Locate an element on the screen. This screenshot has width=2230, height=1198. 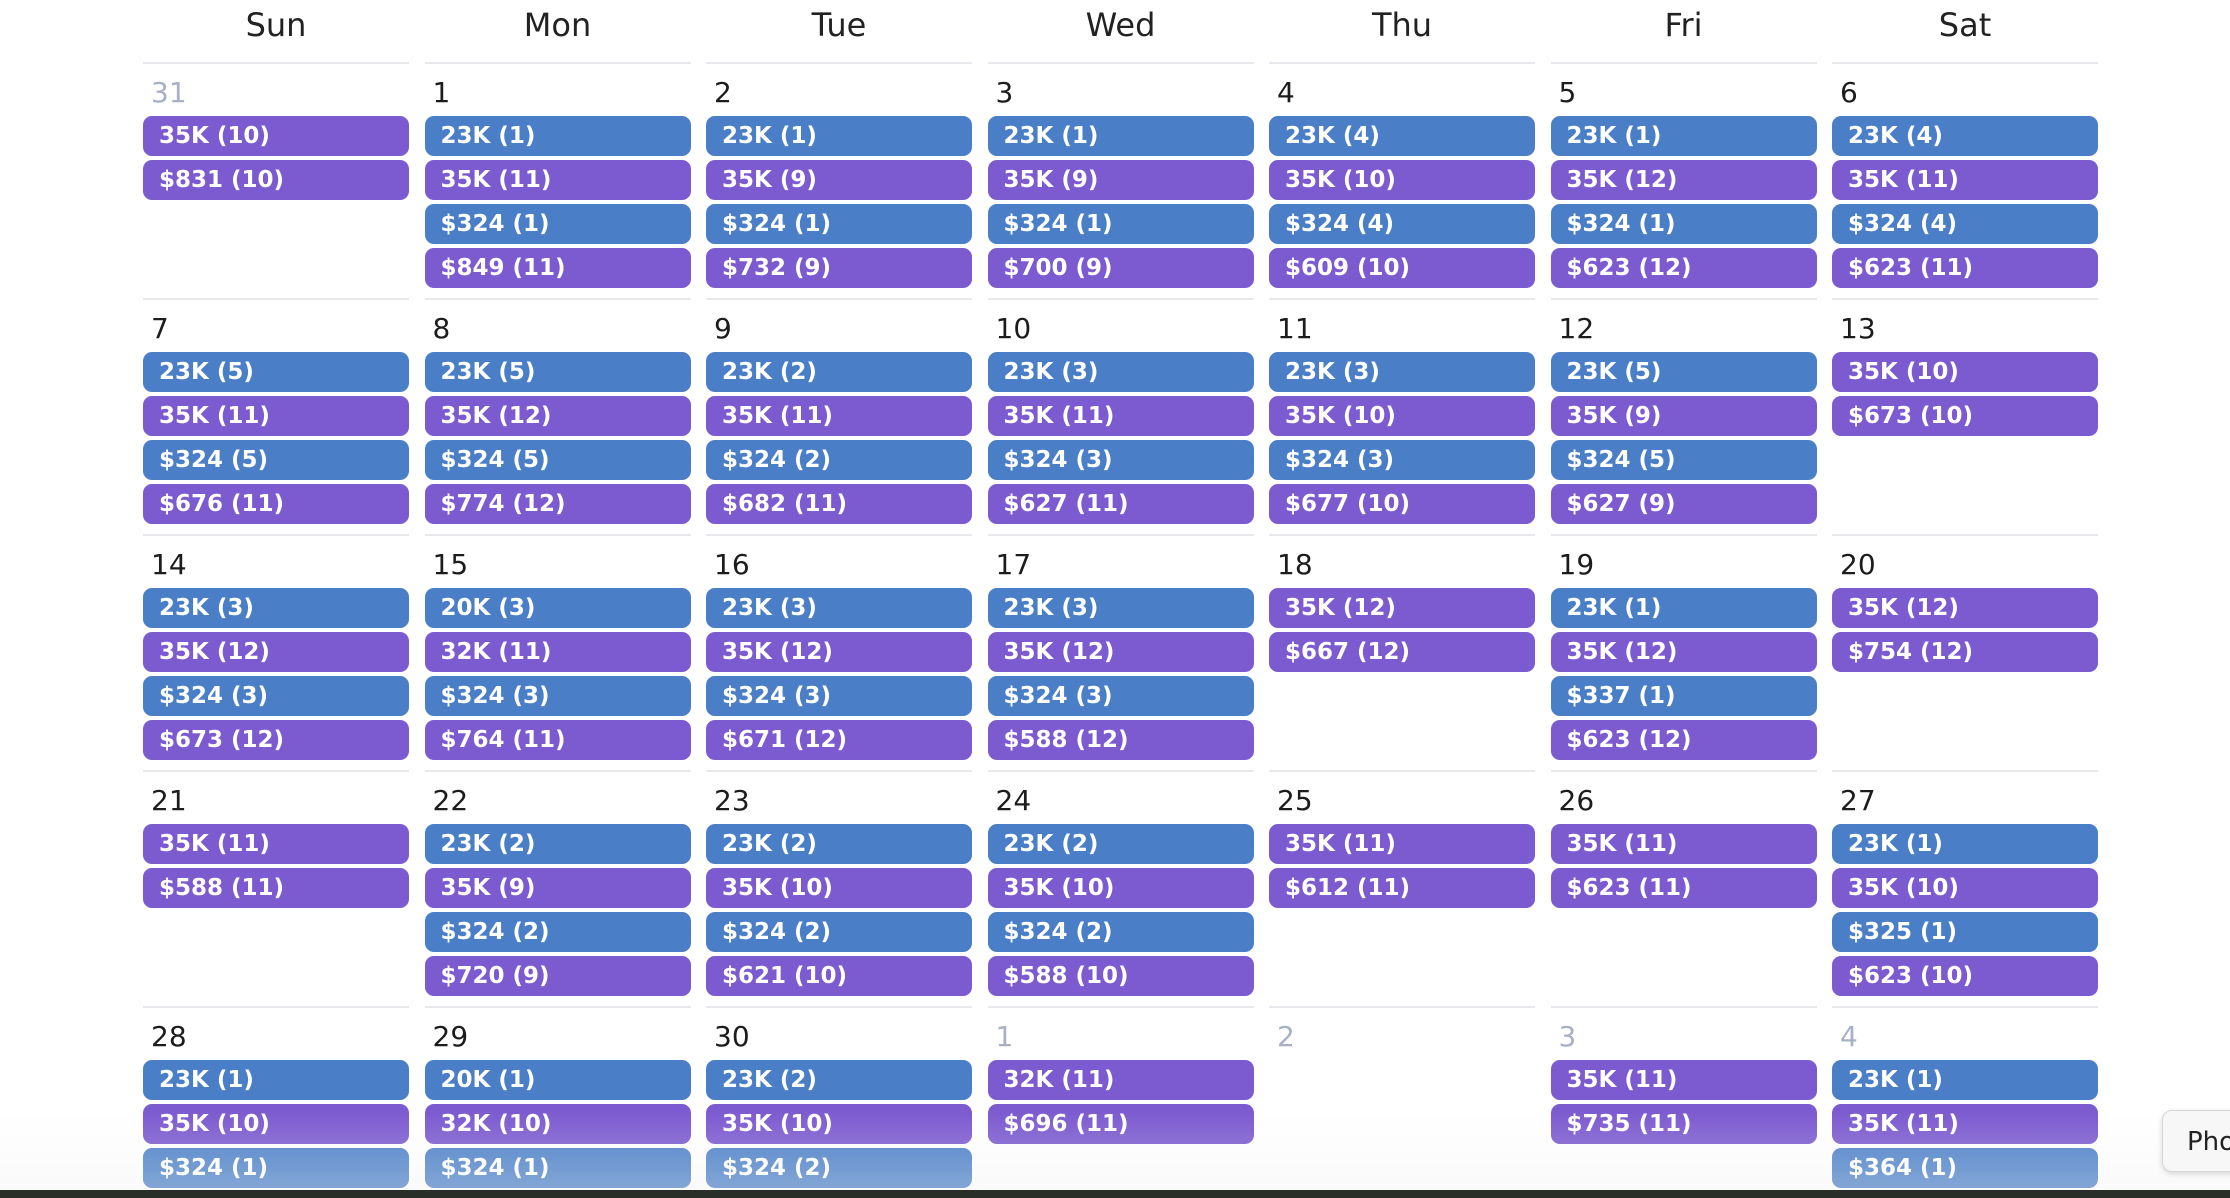
price-event-pill: $588 (11) is located at coordinates (276, 888).